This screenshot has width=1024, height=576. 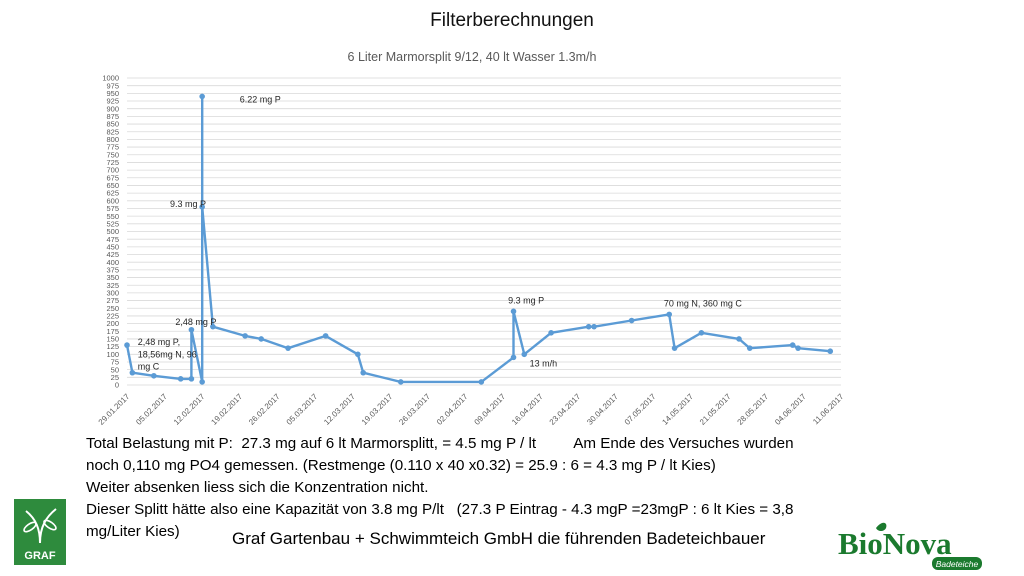 I want to click on y-tick-label: 675, so click(x=112, y=177).